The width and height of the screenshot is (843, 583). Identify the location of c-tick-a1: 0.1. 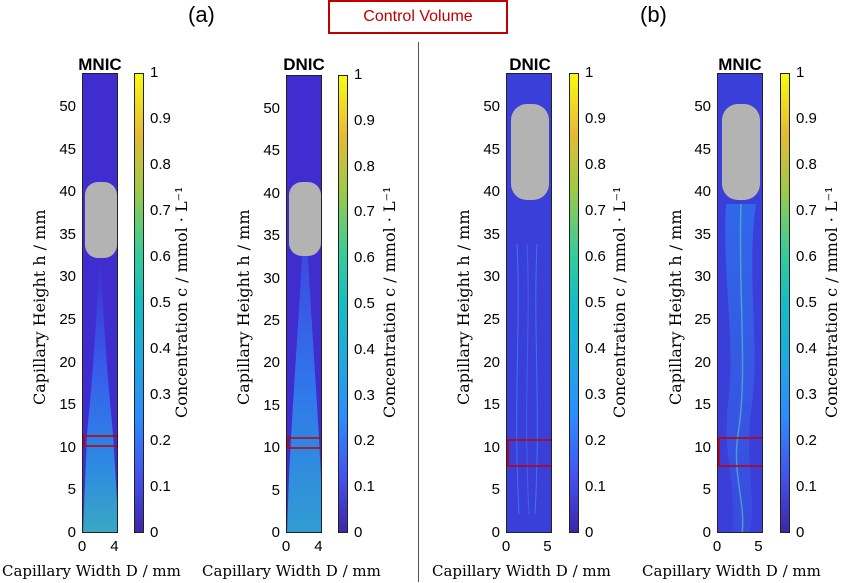
(160, 486).